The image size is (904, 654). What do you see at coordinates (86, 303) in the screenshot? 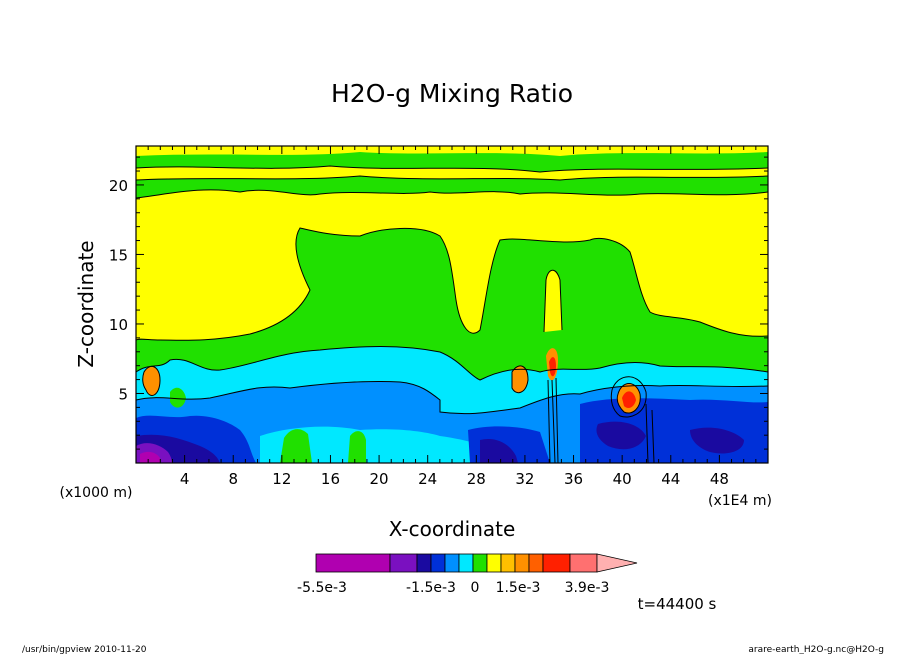
I see `y-axis-label: Z-coordinate` at bounding box center [86, 303].